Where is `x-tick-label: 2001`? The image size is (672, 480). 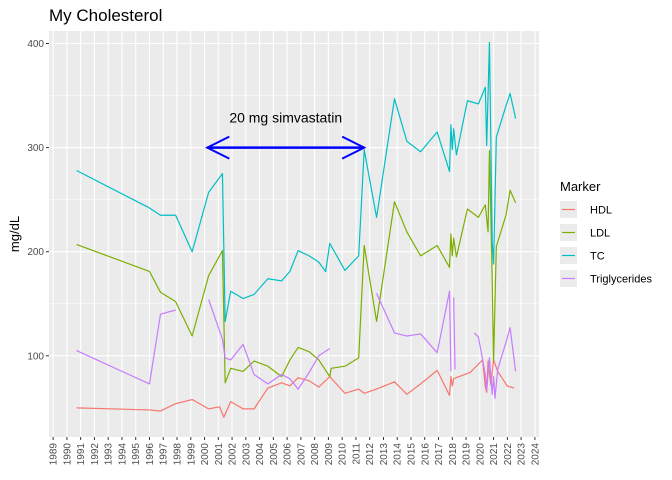
x-tick-label: 2001 is located at coordinates (219, 454).